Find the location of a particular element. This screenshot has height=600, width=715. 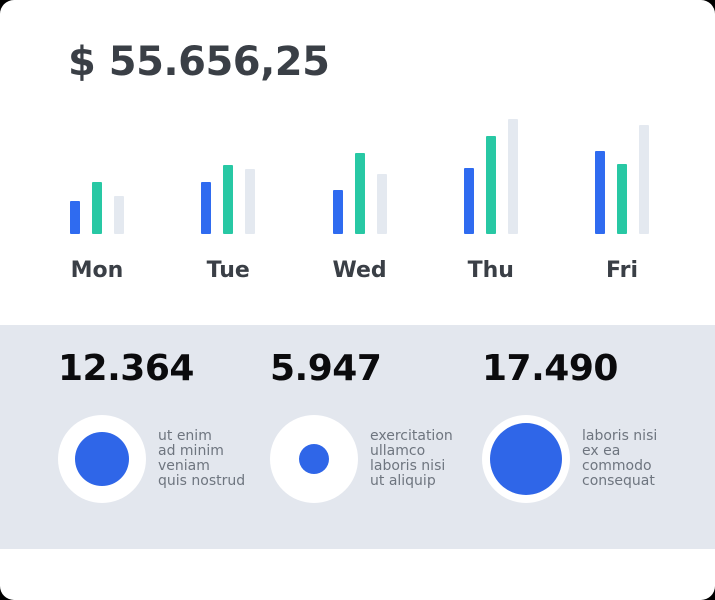

bar-fri-green is located at coordinates (622, 199).